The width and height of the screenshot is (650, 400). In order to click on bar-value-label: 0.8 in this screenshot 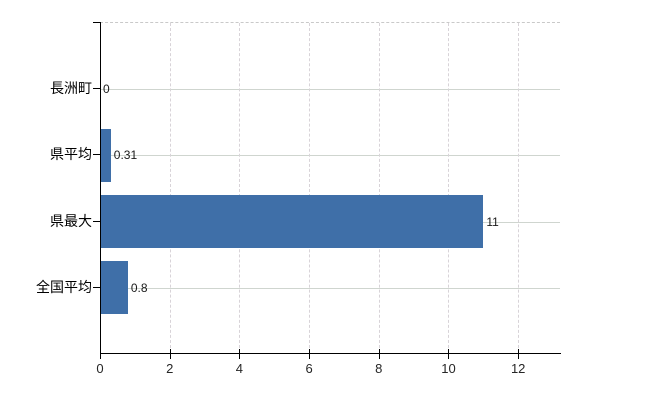, I will do `click(139, 287)`.